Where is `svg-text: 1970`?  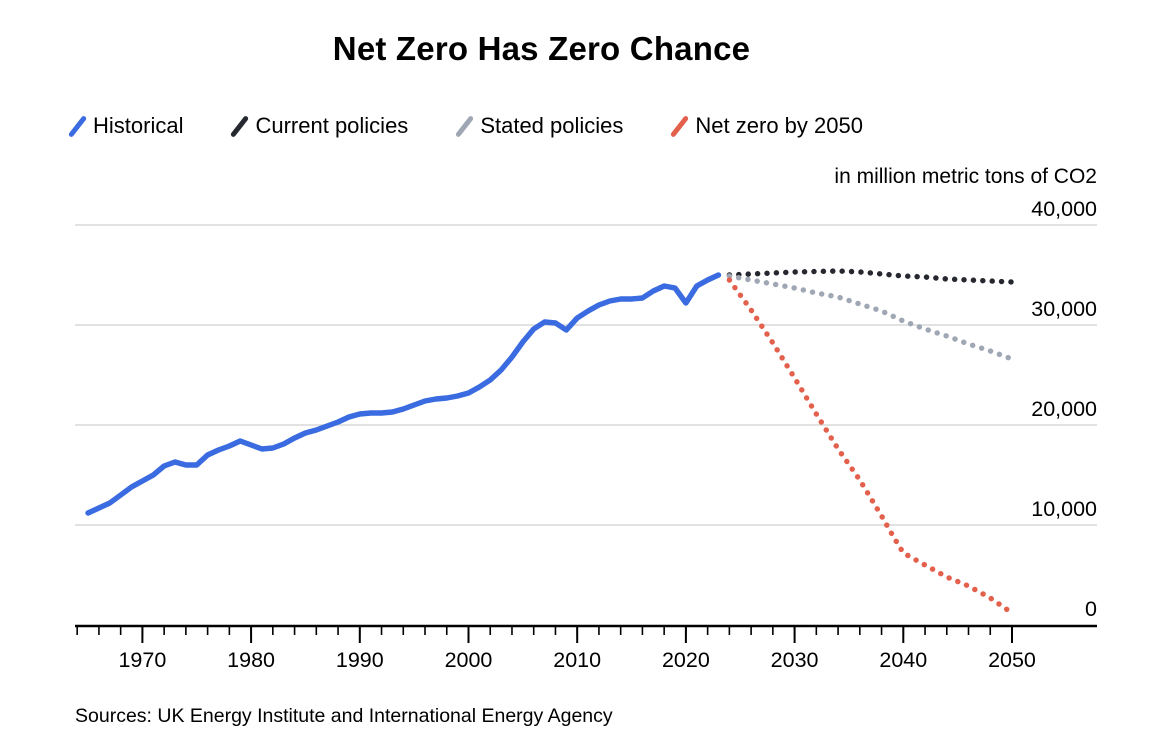
svg-text: 1970 is located at coordinates (142, 660).